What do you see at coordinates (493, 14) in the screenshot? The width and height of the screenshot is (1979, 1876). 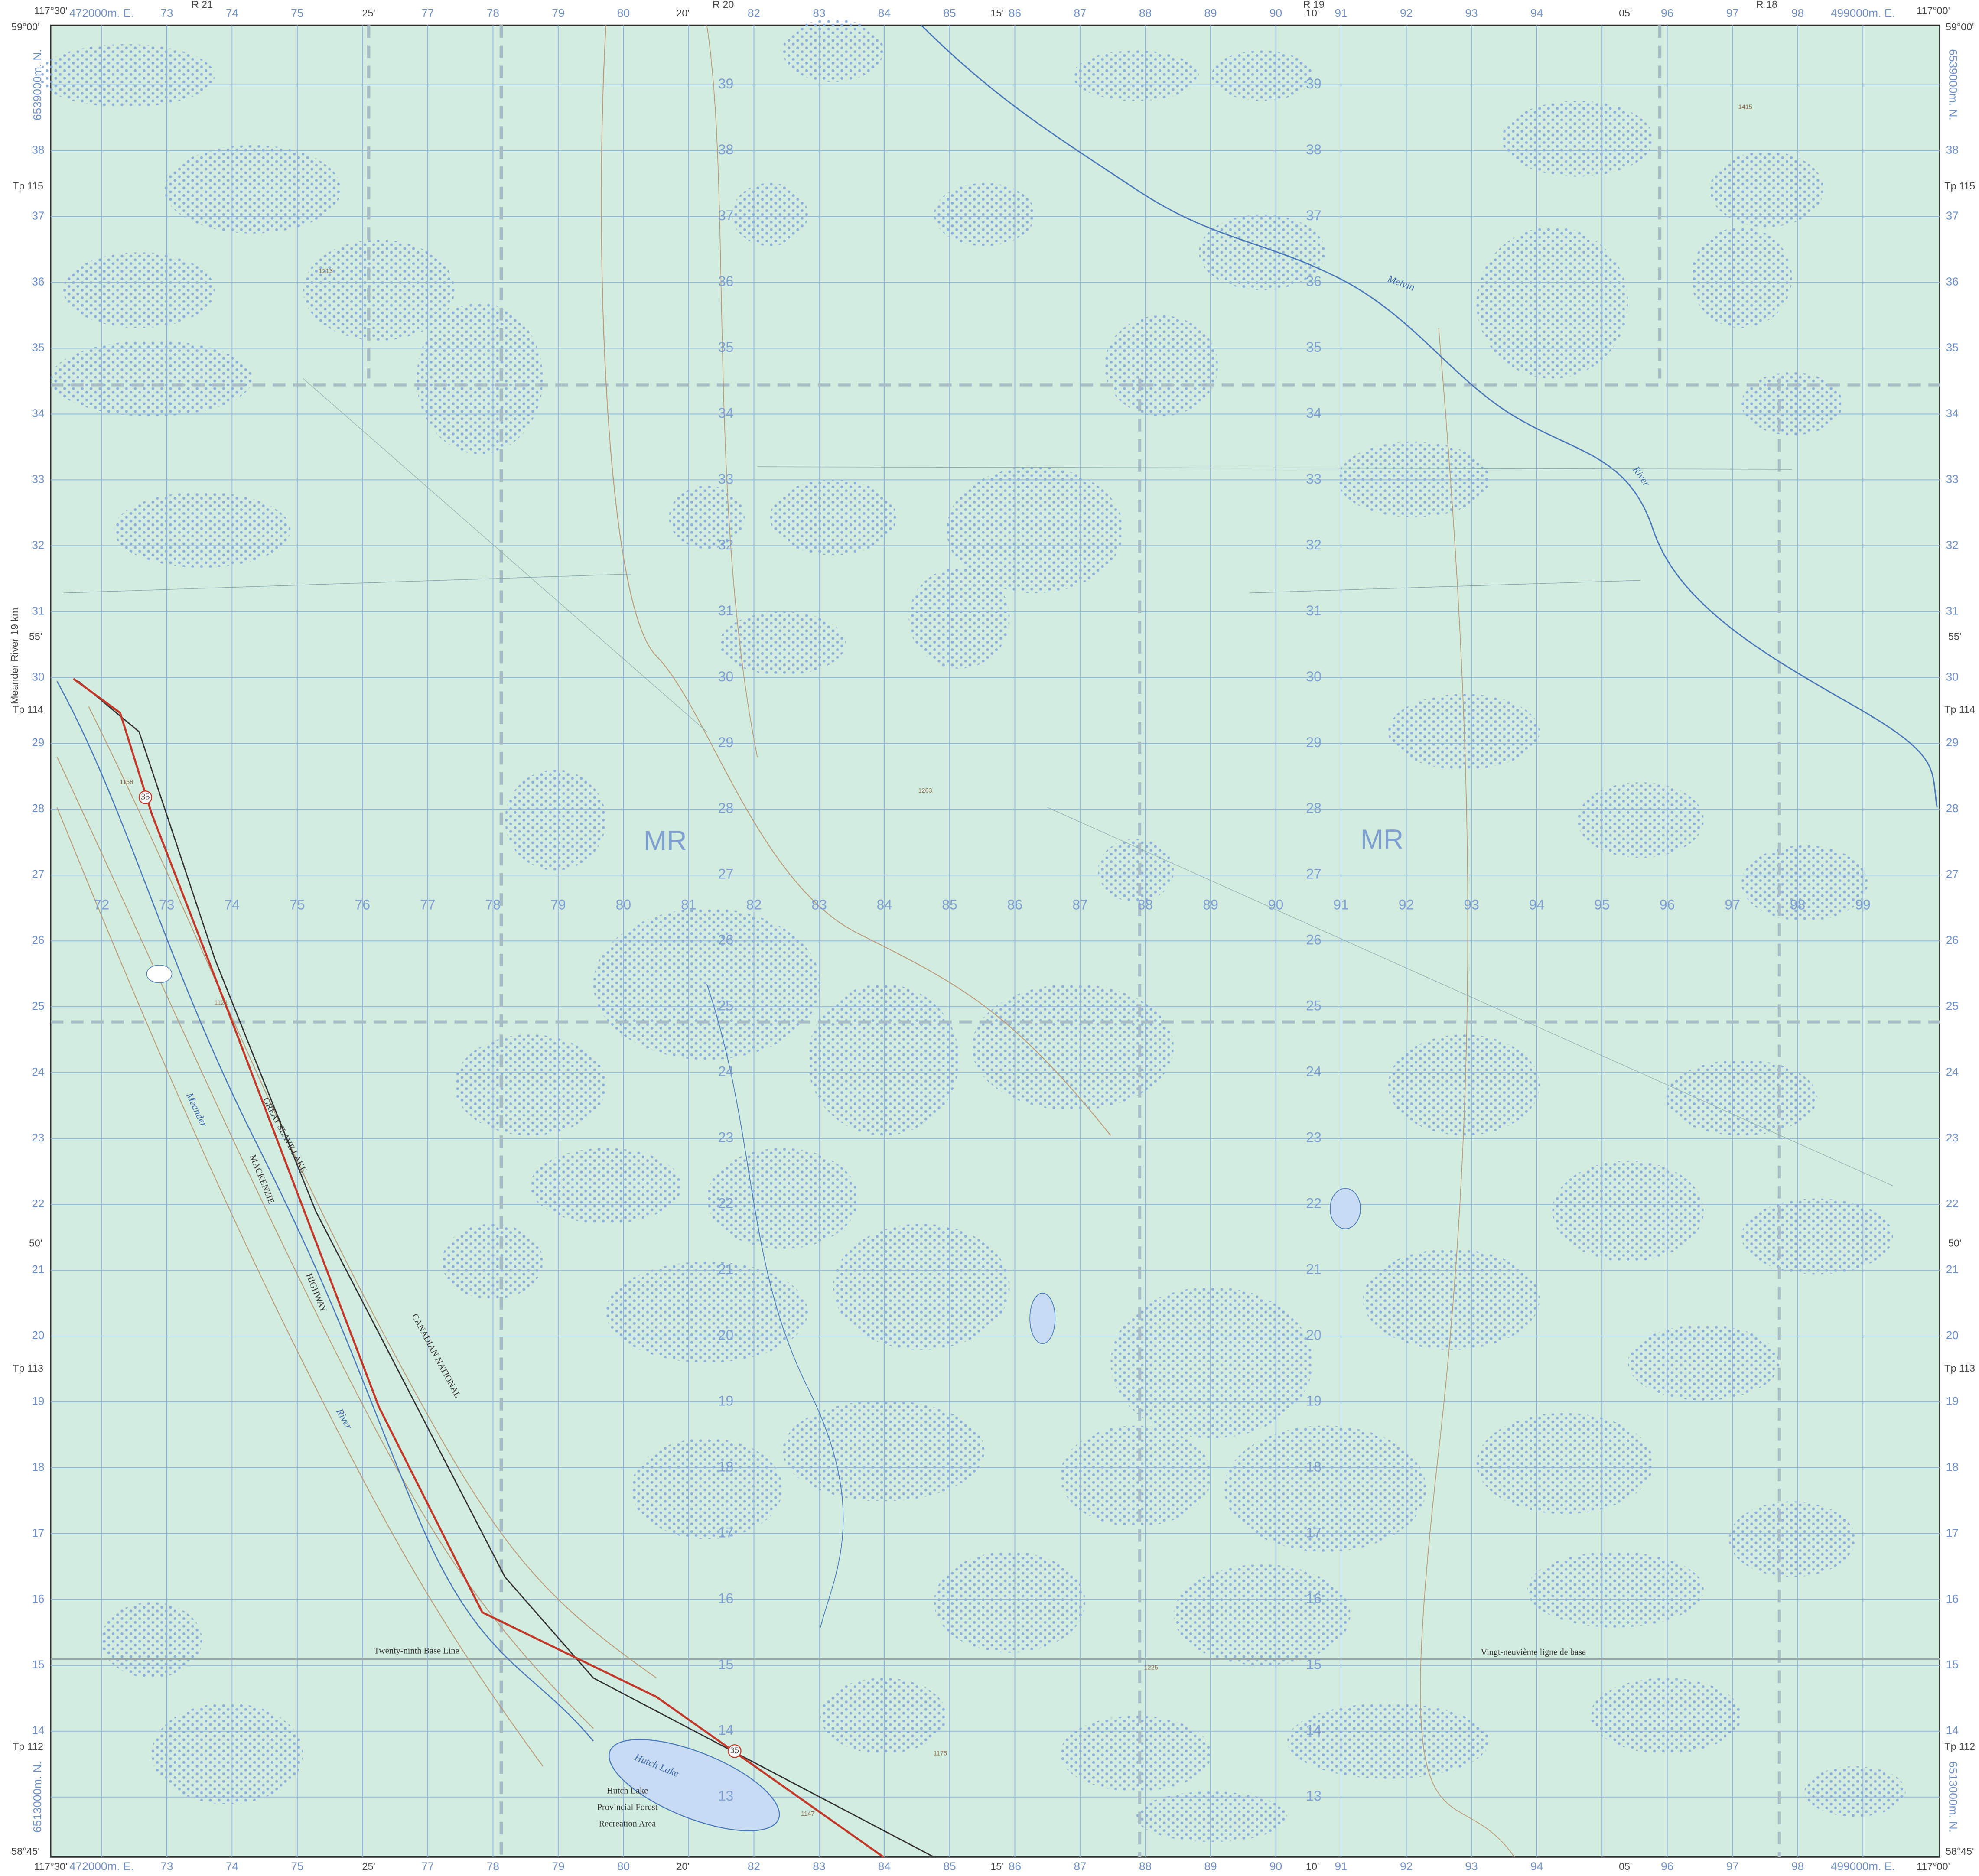 I see `easting-label: 78` at bounding box center [493, 14].